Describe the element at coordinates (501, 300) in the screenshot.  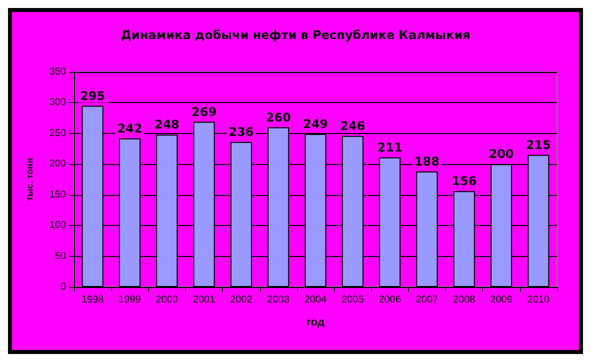
I see `x-tick-label: 2009` at that location.